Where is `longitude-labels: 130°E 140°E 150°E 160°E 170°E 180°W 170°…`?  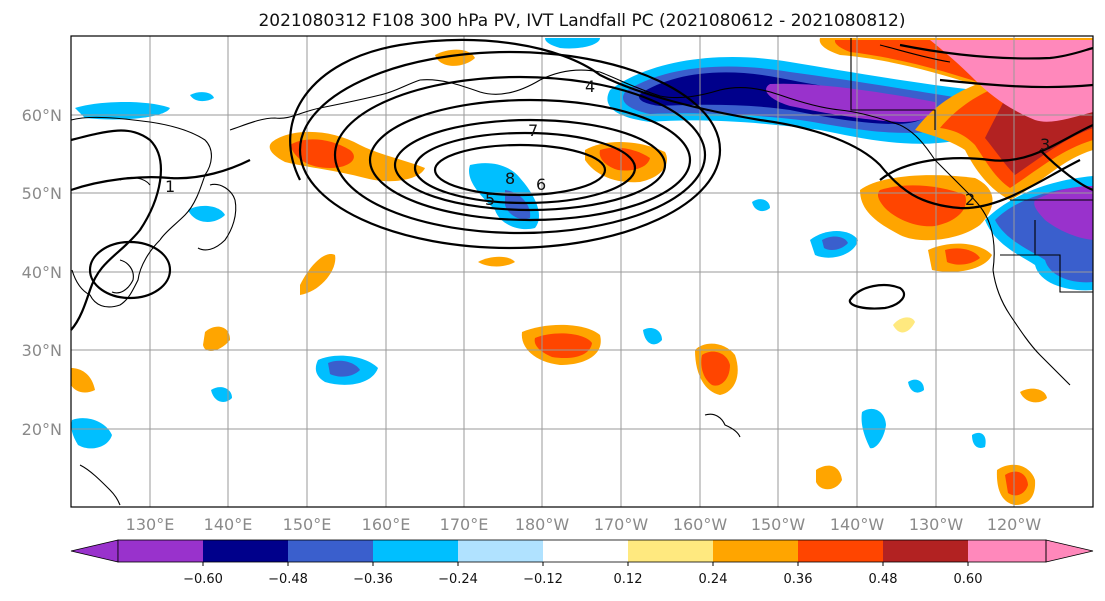 longitude-labels: 130°E 140°E 150°E 160°E 170°E 180°W 170°… is located at coordinates (584, 524).